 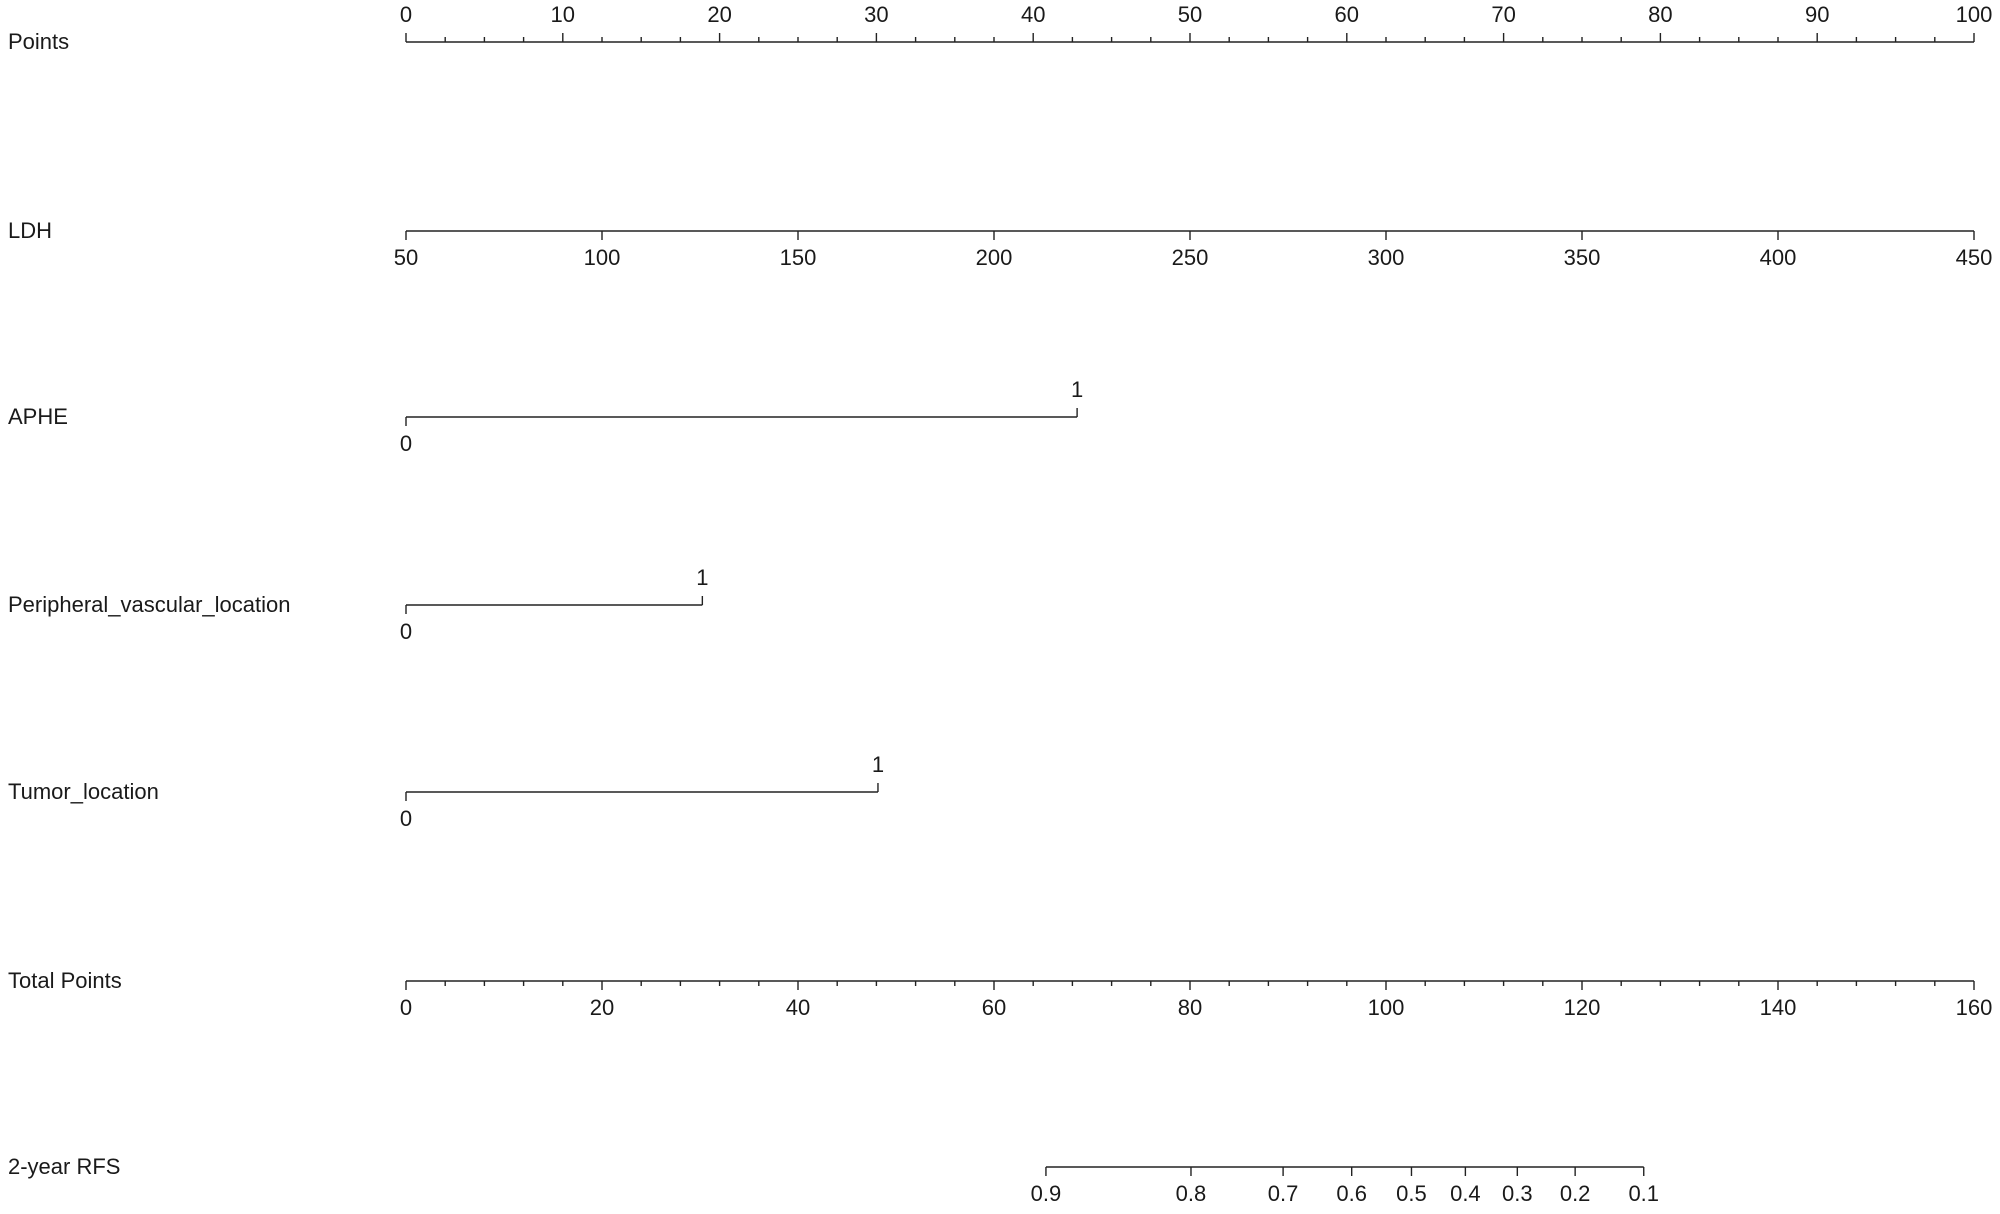 What do you see at coordinates (1575, 1193) in the screenshot?
I see `tick-label: 0.2` at bounding box center [1575, 1193].